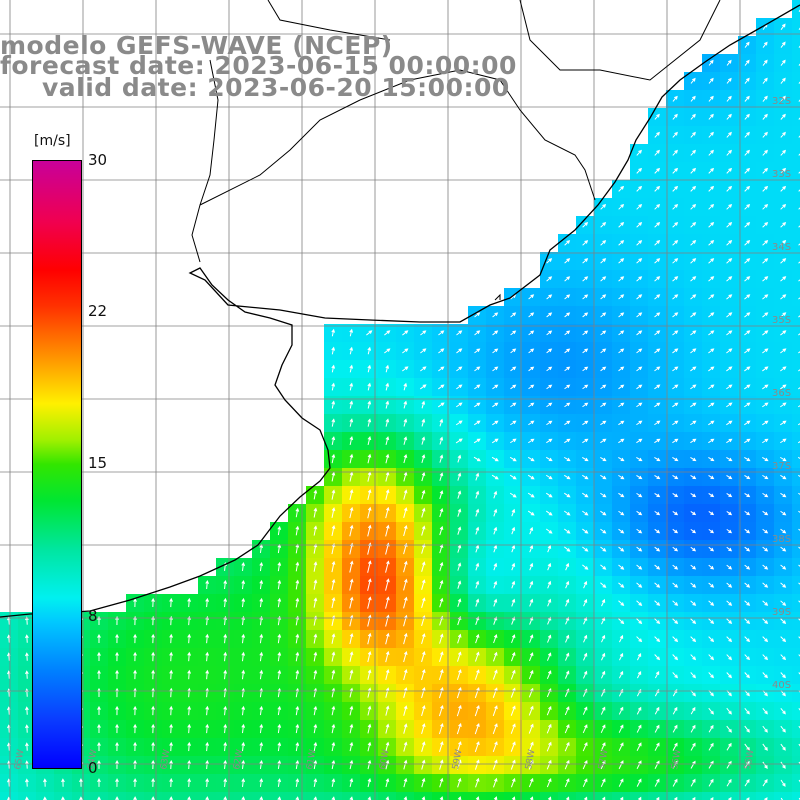  What do you see at coordinates (781, 539) in the screenshot?
I see `latitude-label: 38S` at bounding box center [781, 539].